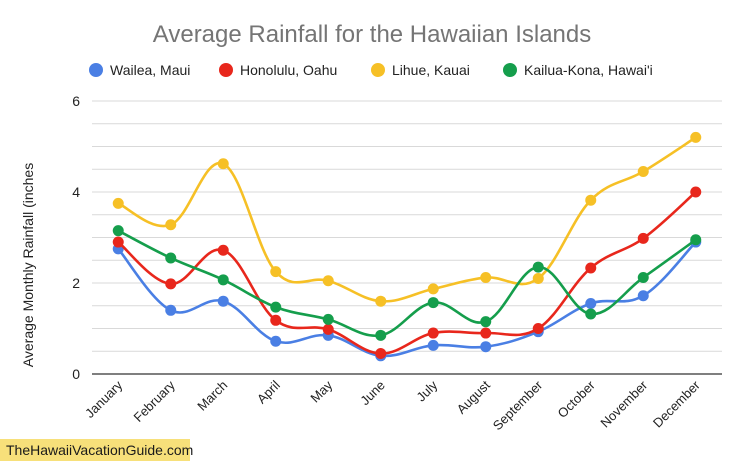 The width and height of the screenshot is (741, 461). Describe the element at coordinates (96, 450) in the screenshot. I see `watermark: TheHawaiiVacationGuide.com` at that location.